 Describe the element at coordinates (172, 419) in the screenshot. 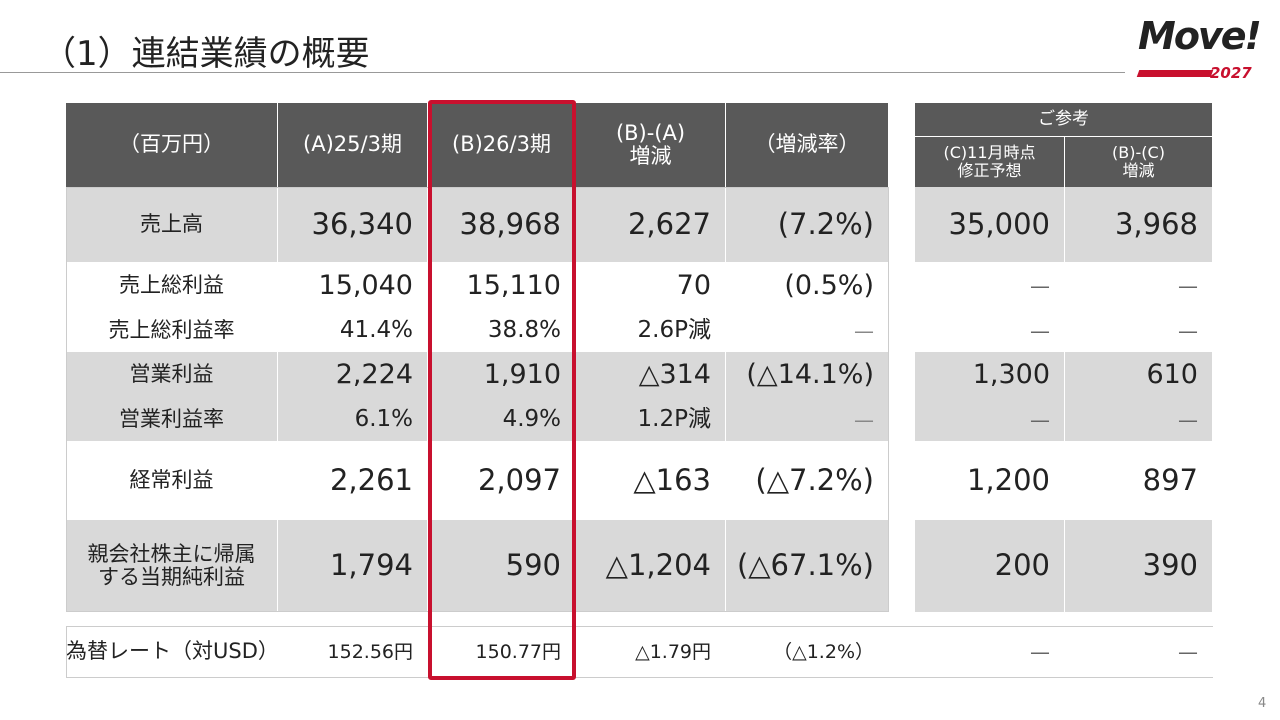

I see `row-label: 営業利益率` at that location.